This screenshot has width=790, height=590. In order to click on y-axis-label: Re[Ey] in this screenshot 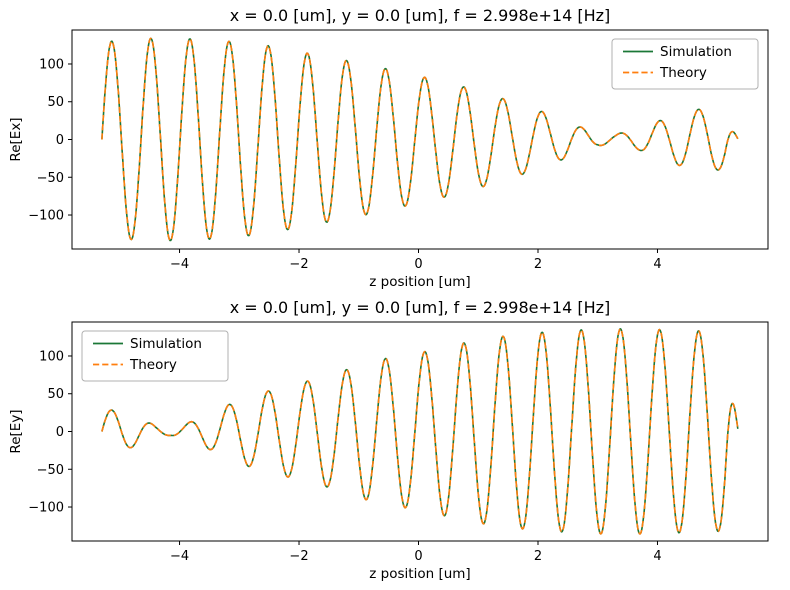, I will do `click(16, 431)`.